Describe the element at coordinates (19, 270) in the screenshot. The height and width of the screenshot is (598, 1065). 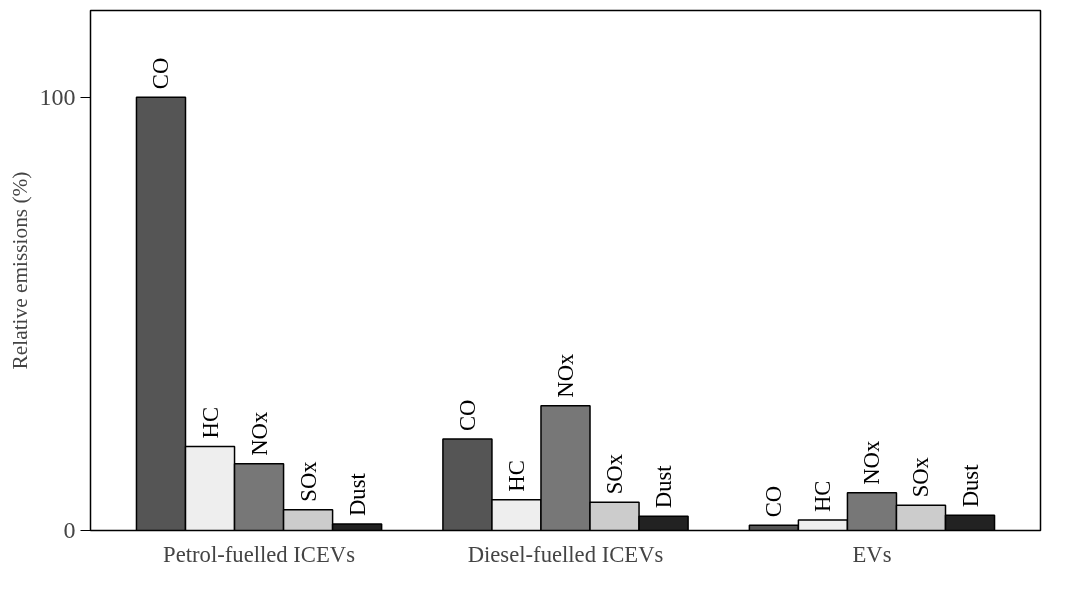
I see `y-axis-title: Relative emissions (%)` at that location.